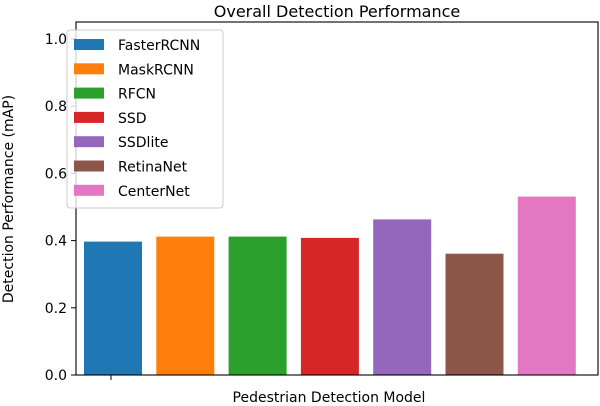 This screenshot has height=406, width=600. I want to click on legend-swatch-centernet, so click(89, 190).